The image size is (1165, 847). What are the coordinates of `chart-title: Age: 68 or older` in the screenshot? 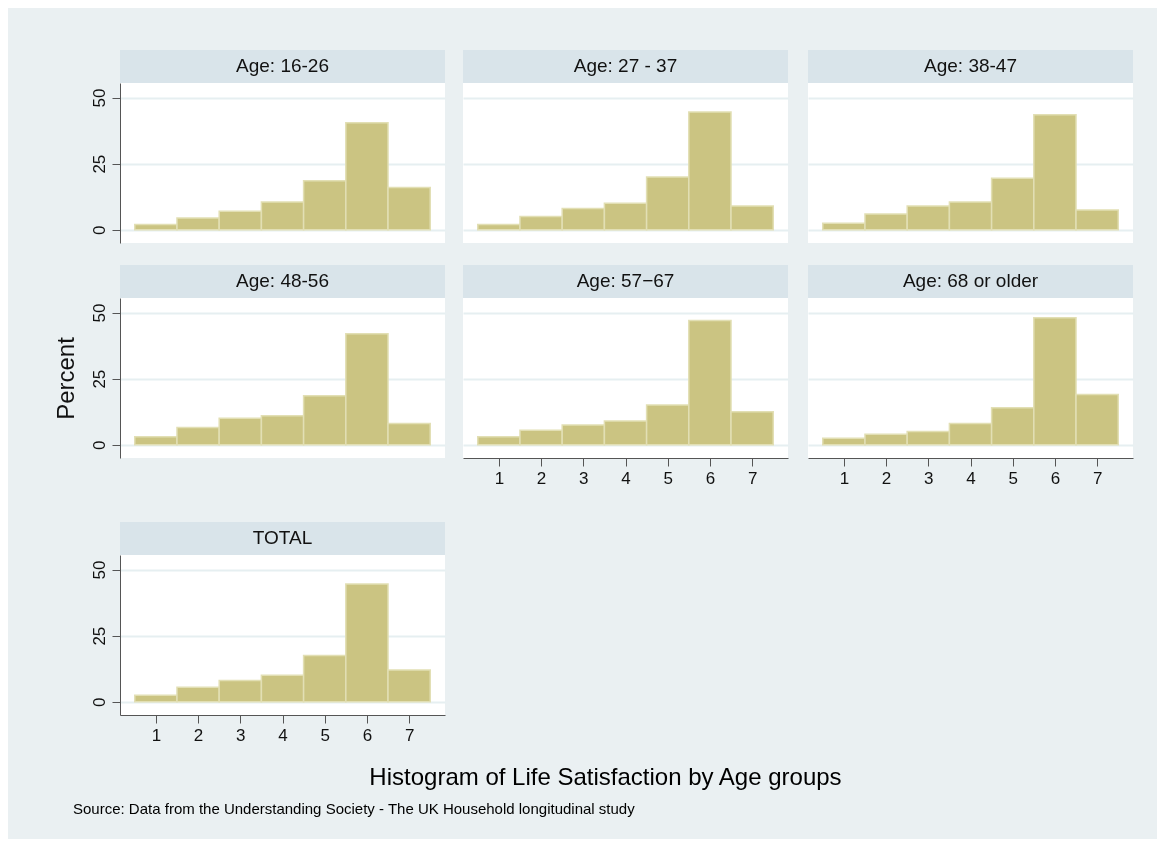 It's located at (970, 280).